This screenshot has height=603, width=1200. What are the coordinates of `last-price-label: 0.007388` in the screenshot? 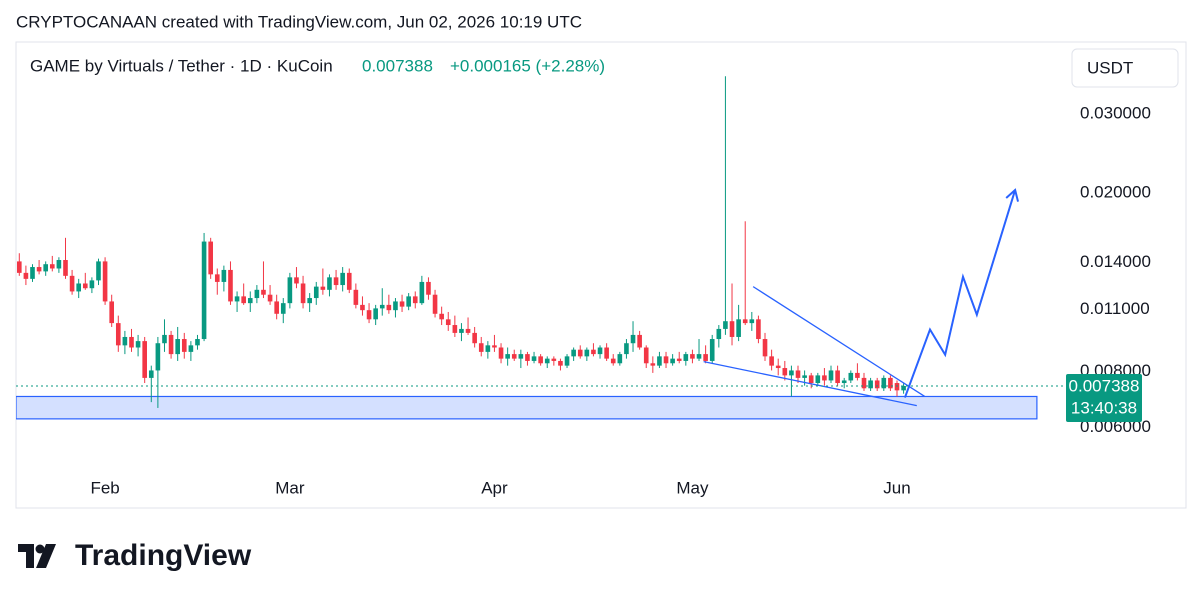 It's located at (1104, 385).